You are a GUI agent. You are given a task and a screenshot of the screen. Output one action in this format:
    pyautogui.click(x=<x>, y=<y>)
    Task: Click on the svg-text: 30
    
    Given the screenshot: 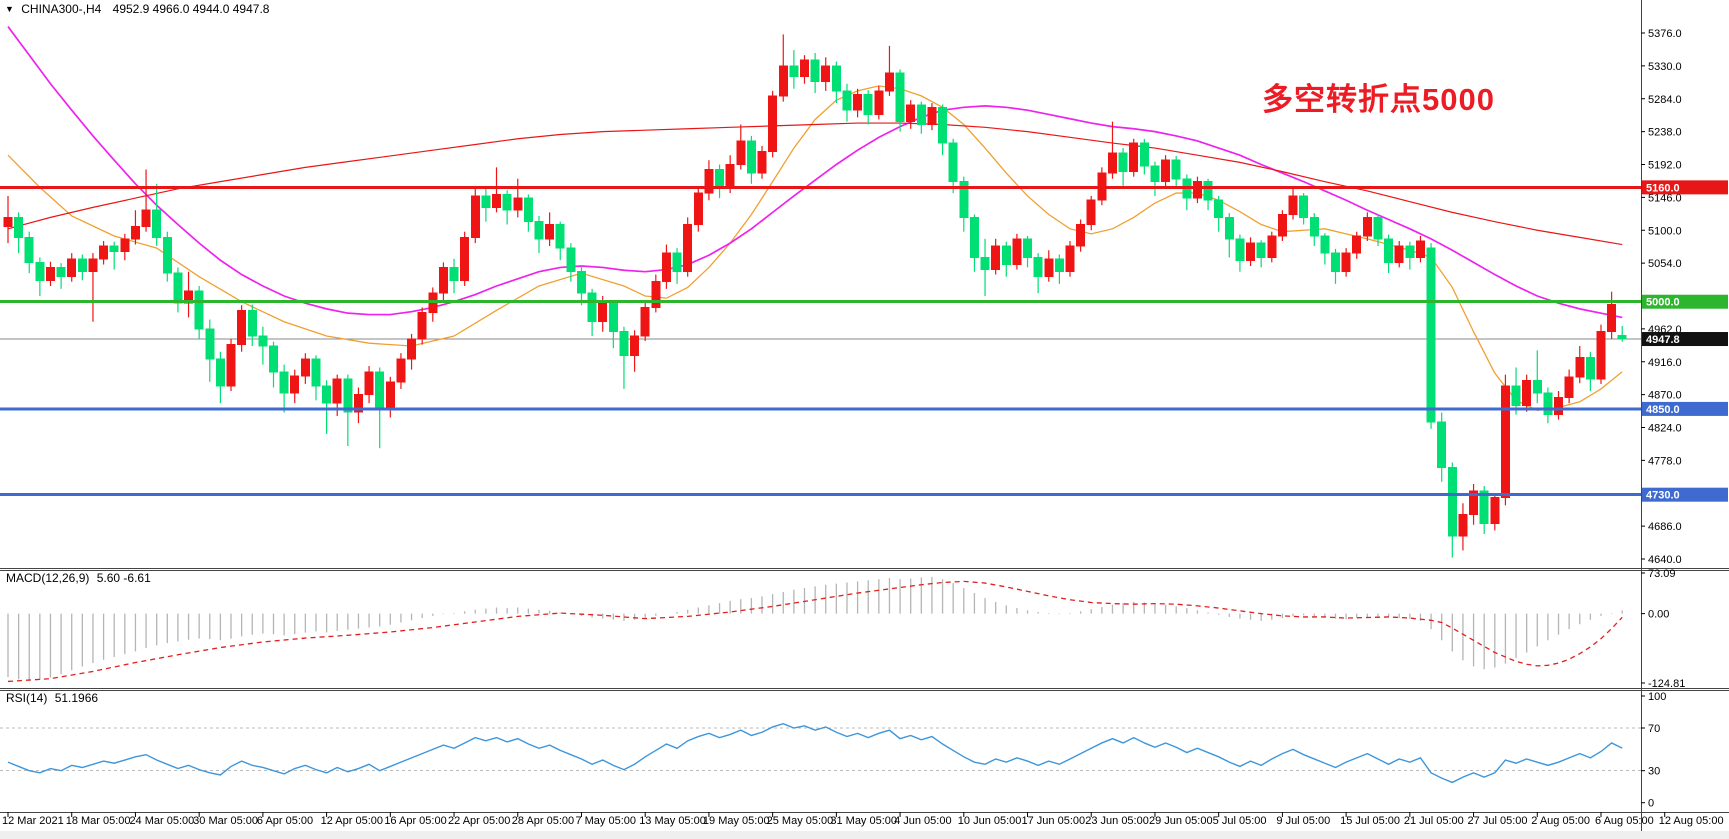 What is the action you would take?
    pyautogui.click(x=1654, y=772)
    